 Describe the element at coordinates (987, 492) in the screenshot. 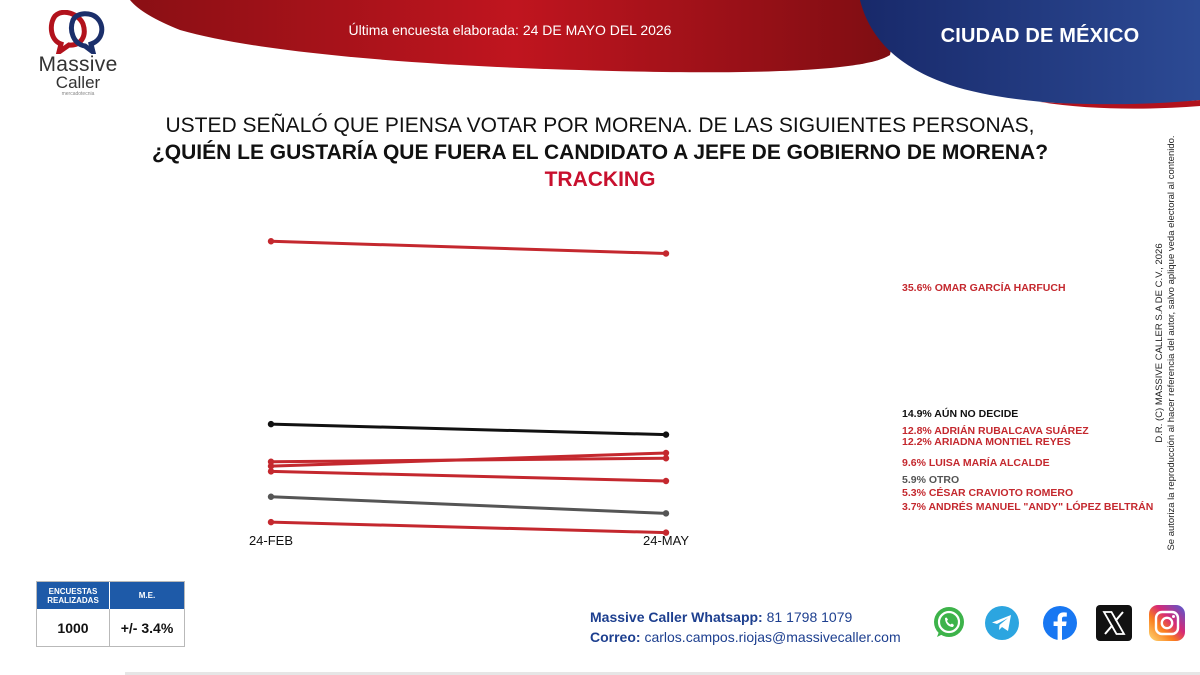

I see `series-label-6: 5.3% CÉSAR CRAVIOTO ROMERO` at that location.